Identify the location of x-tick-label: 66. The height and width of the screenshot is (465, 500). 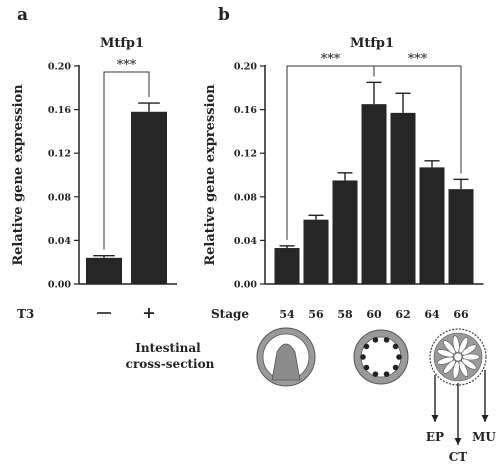
(461, 314).